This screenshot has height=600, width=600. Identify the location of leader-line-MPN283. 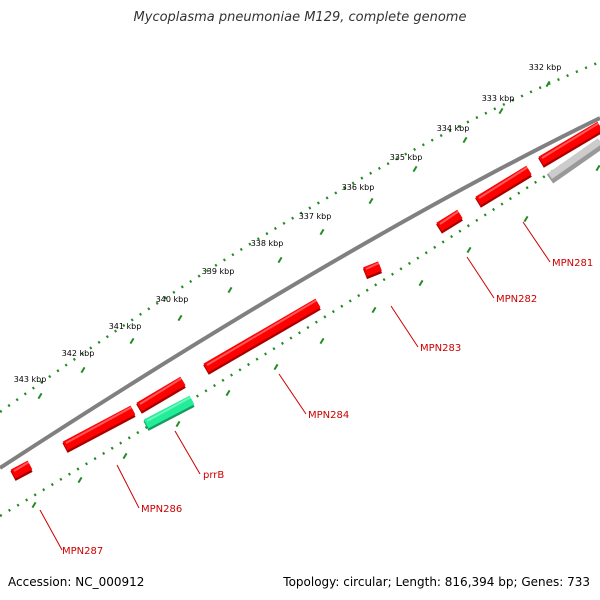
(404, 326).